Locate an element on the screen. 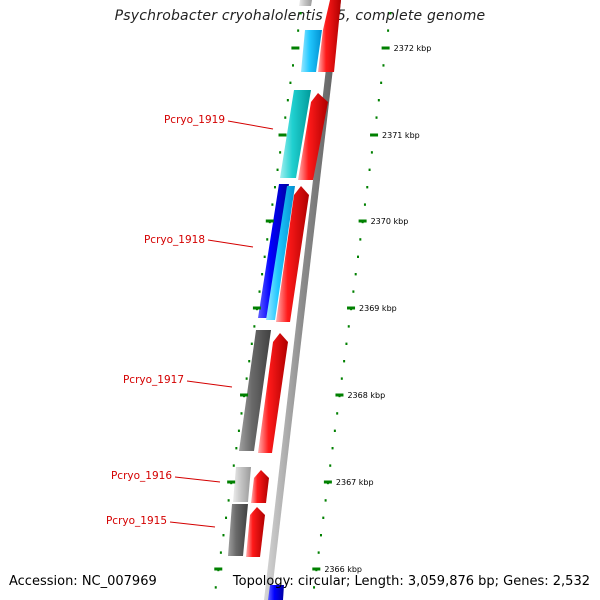 This screenshot has height=600, width=600. feature-reverse-pcryo1918-cyan is located at coordinates (280, 253).